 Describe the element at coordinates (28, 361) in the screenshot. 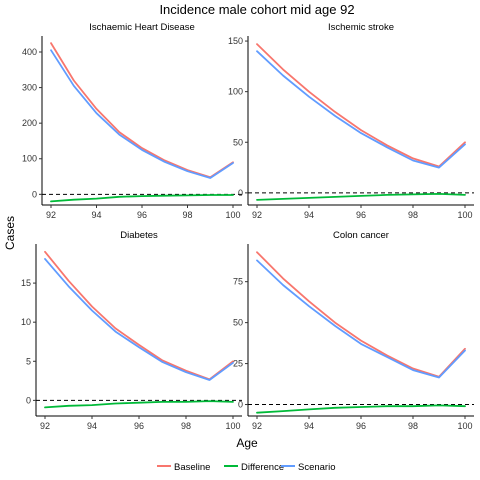

I see `y-tick-label: 5` at that location.